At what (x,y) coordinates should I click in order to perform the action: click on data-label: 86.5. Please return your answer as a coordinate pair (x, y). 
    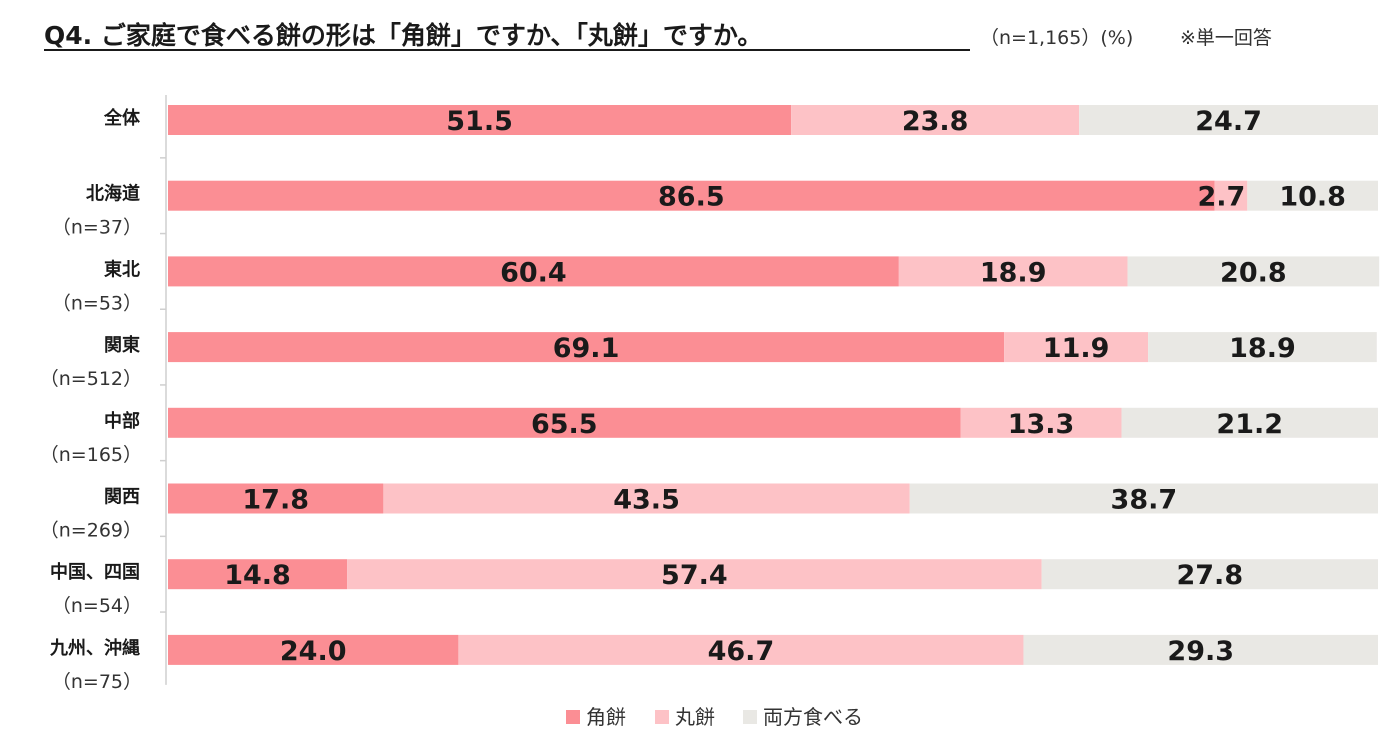
    Looking at the image, I should click on (691, 197).